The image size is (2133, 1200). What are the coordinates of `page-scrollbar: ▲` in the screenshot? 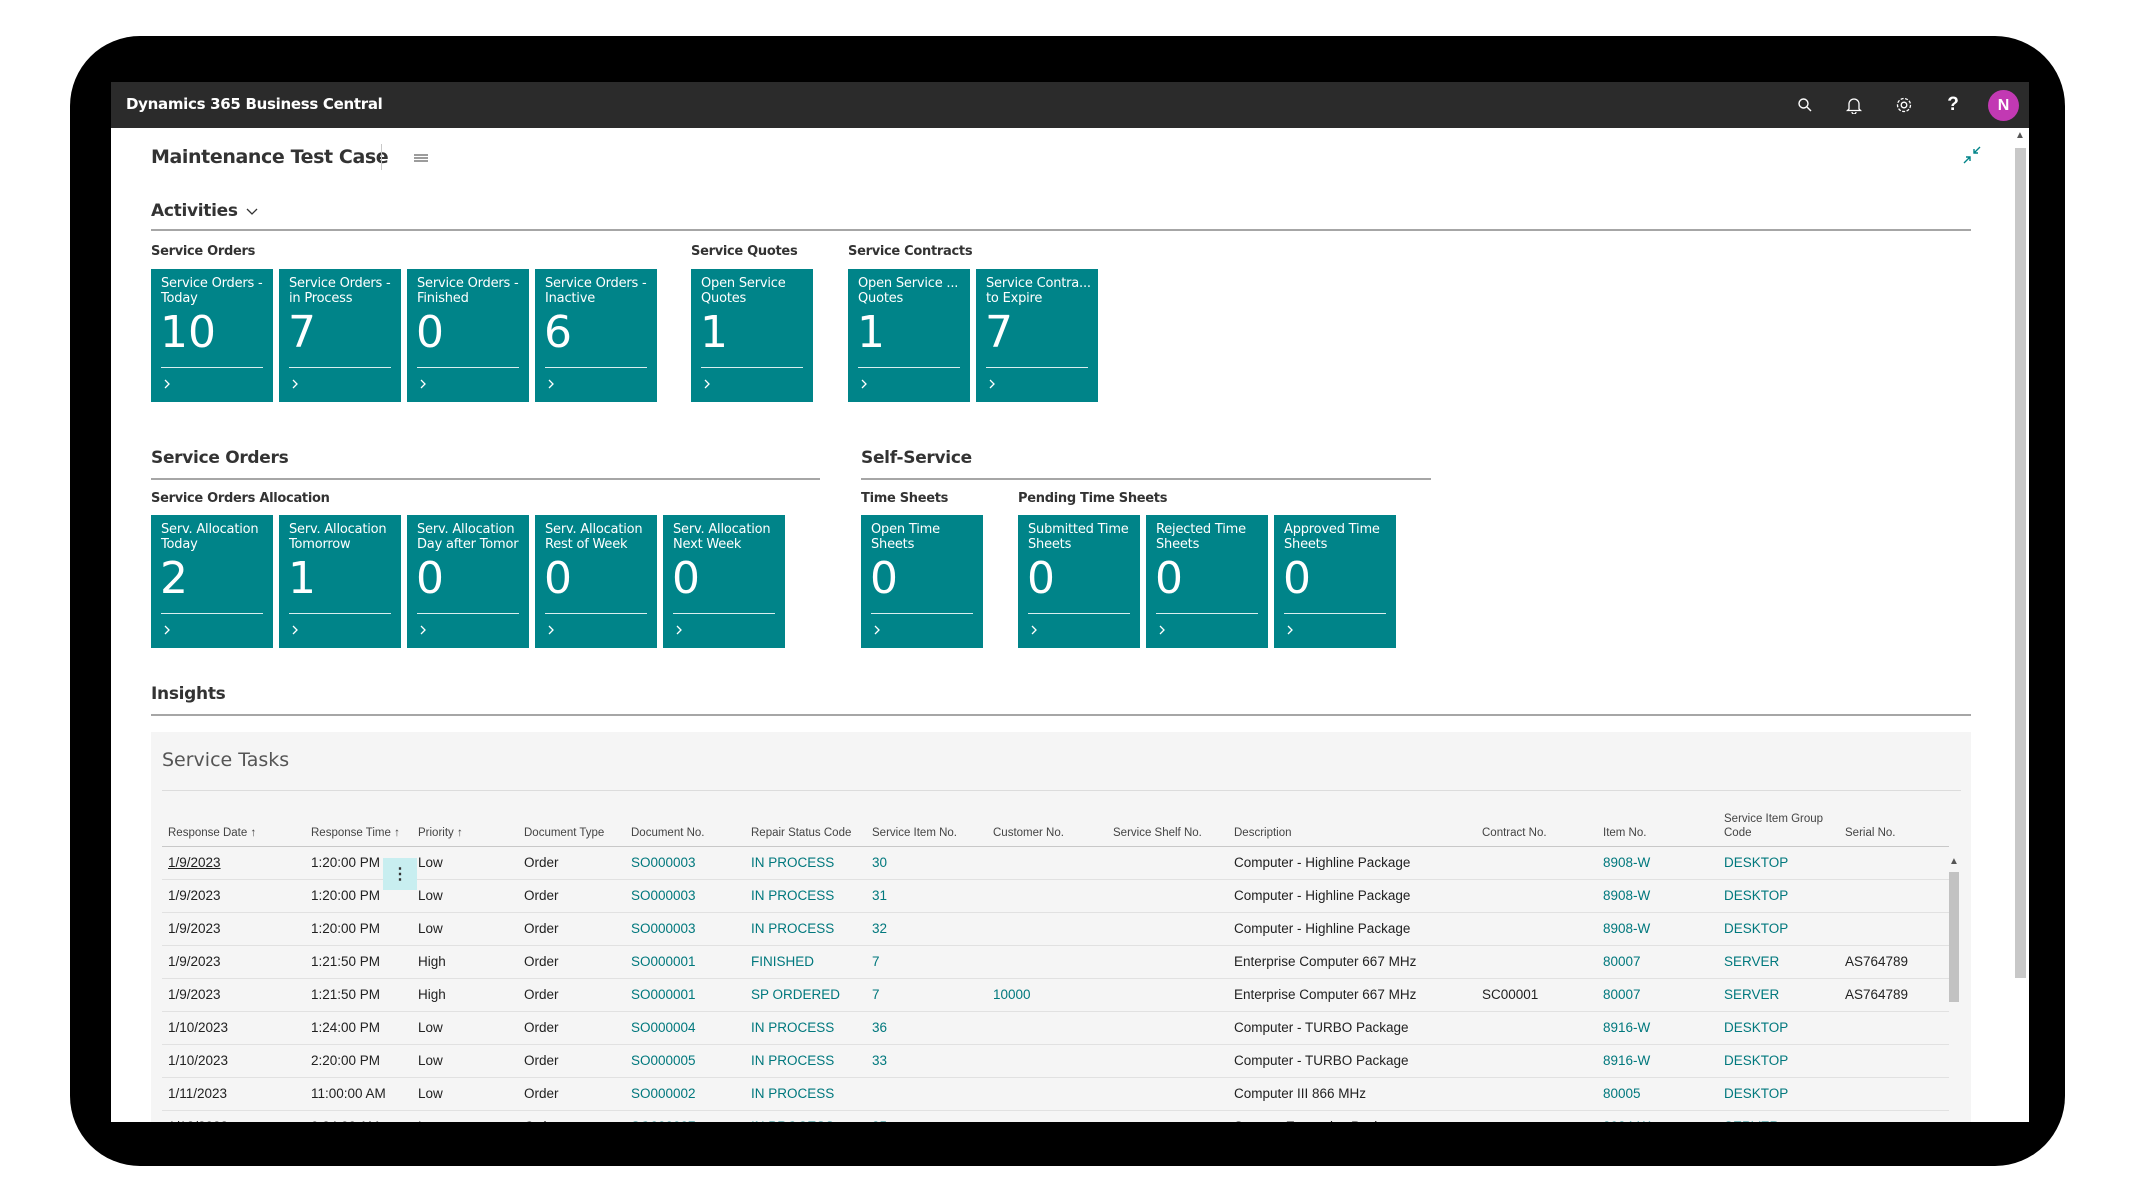 It's located at (2020, 625).